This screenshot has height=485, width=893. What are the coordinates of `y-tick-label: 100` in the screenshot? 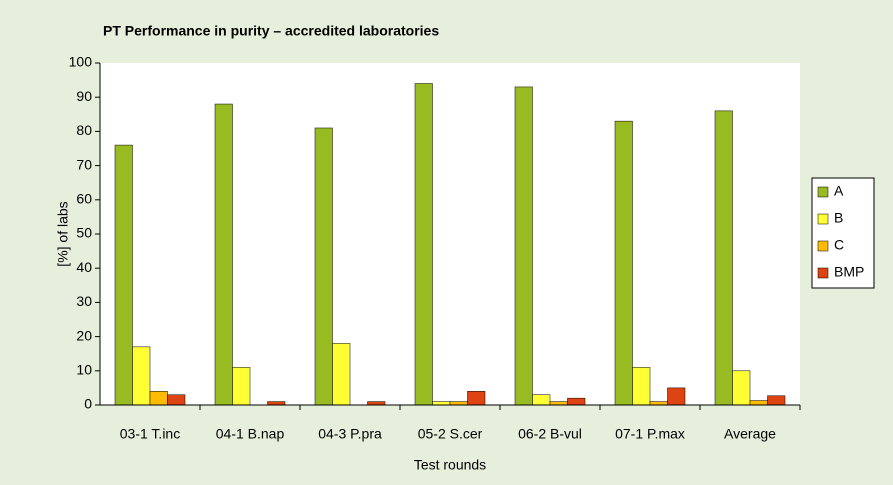 It's located at (81, 62).